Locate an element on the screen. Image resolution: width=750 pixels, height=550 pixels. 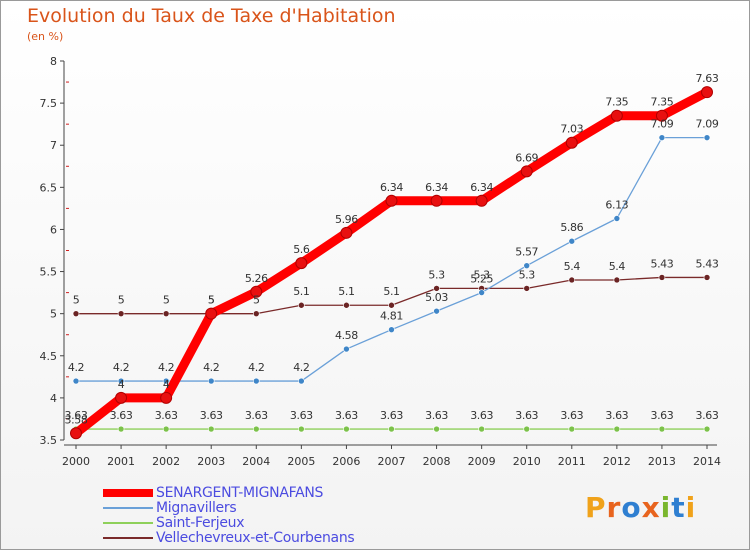
y-tick-label: 6.5 is located at coordinates (49, 187).